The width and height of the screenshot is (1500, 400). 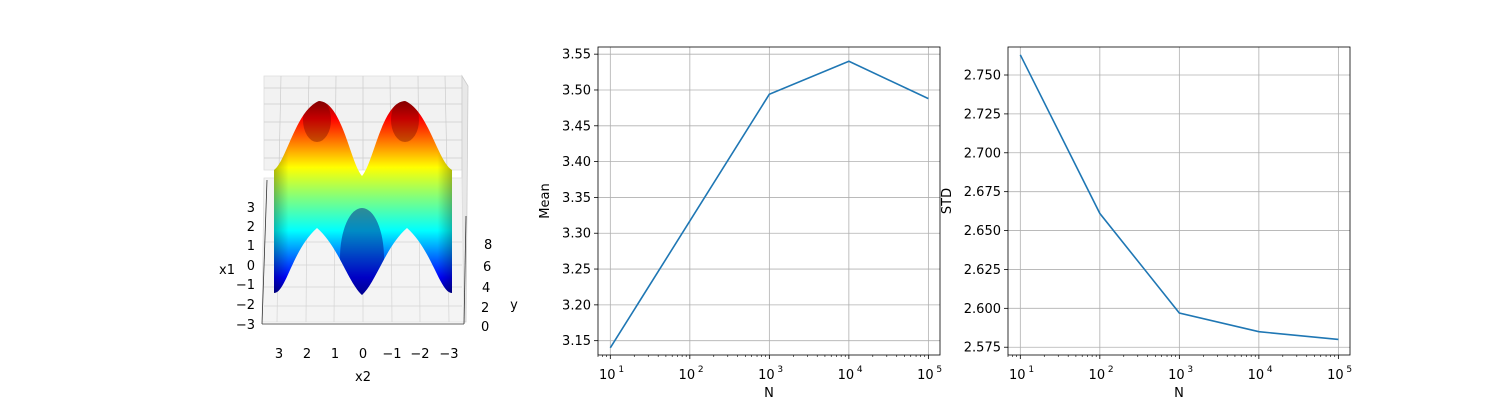 I want to click on y-tick-label: 2.675, so click(x=982, y=192).